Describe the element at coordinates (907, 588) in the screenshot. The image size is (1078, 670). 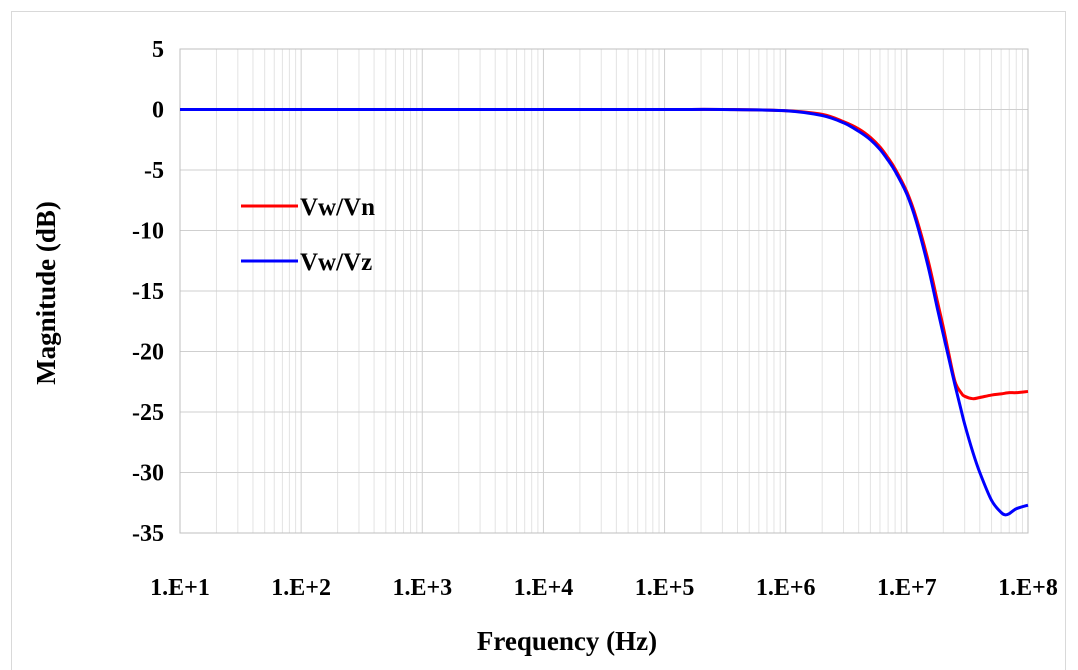
I see `x-tick-label: 1.E+7` at that location.